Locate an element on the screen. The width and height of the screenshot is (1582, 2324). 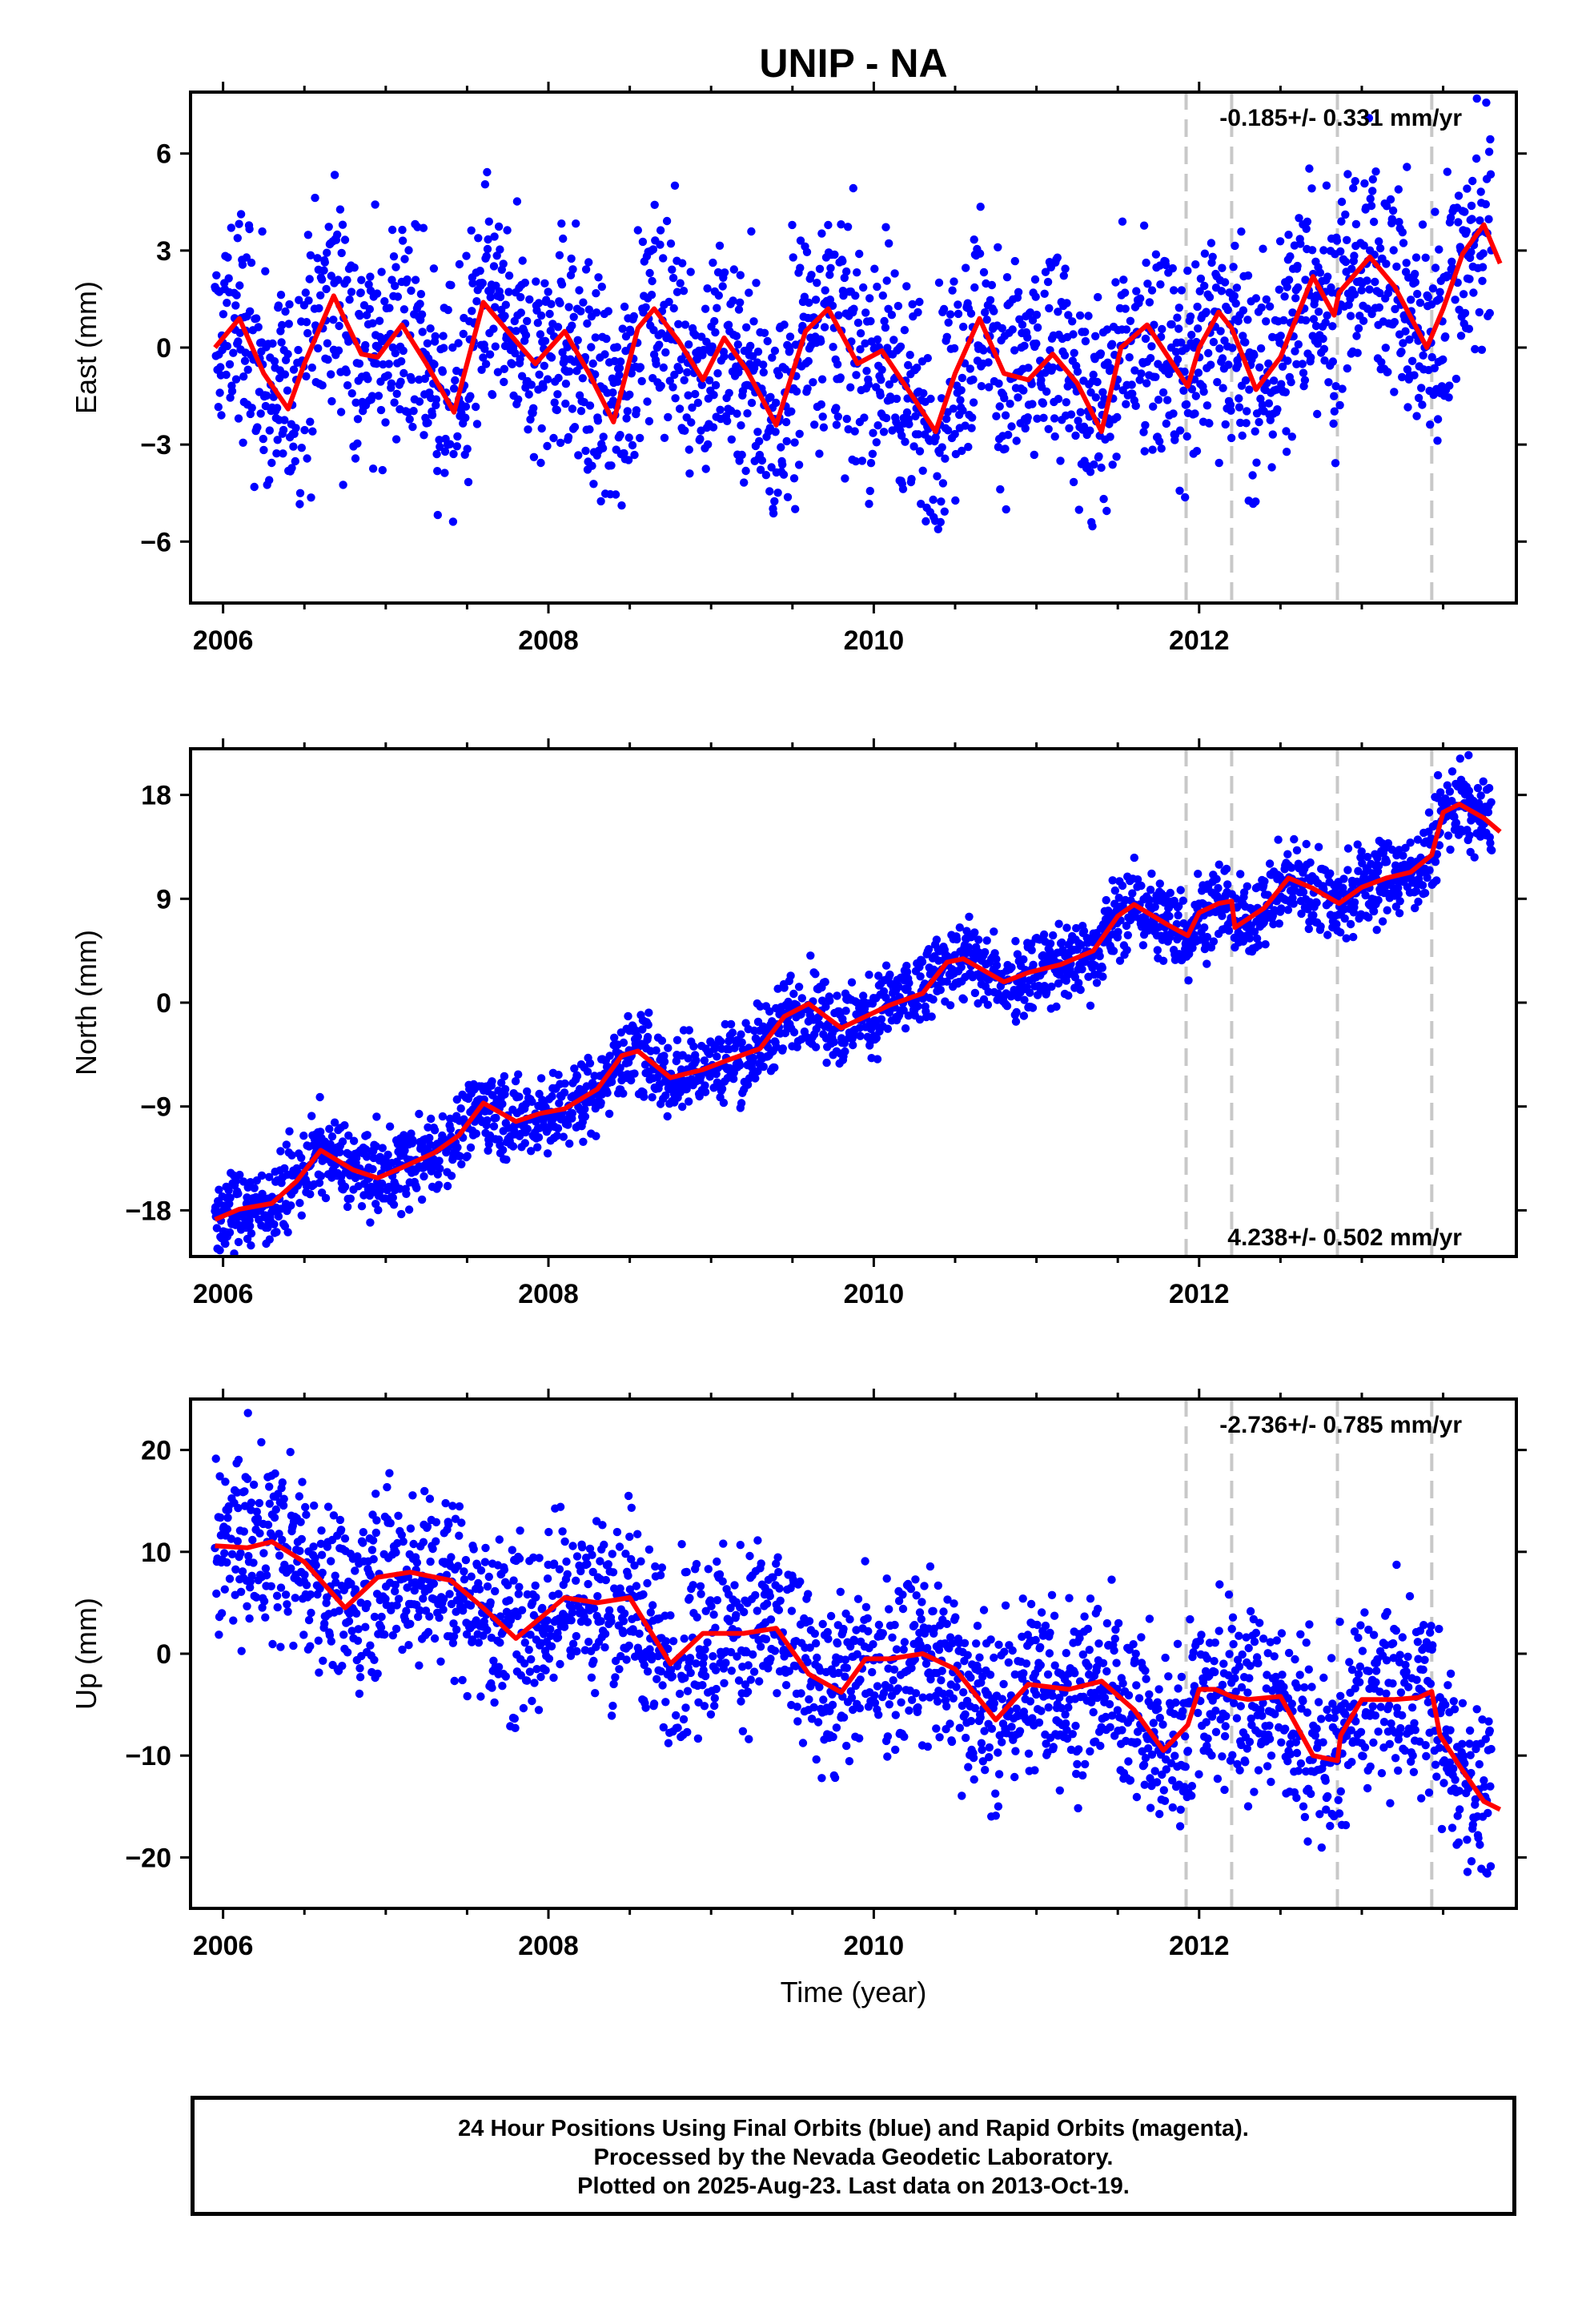
north-ytick-label-3: 9 is located at coordinates (164, 899).